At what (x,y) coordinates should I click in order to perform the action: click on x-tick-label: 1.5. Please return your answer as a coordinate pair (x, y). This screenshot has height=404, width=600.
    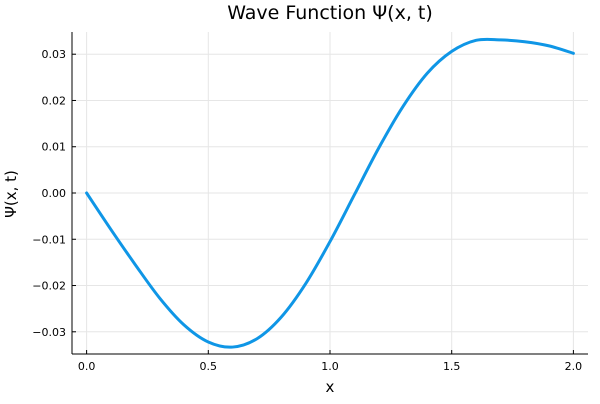
    Looking at the image, I should click on (452, 366).